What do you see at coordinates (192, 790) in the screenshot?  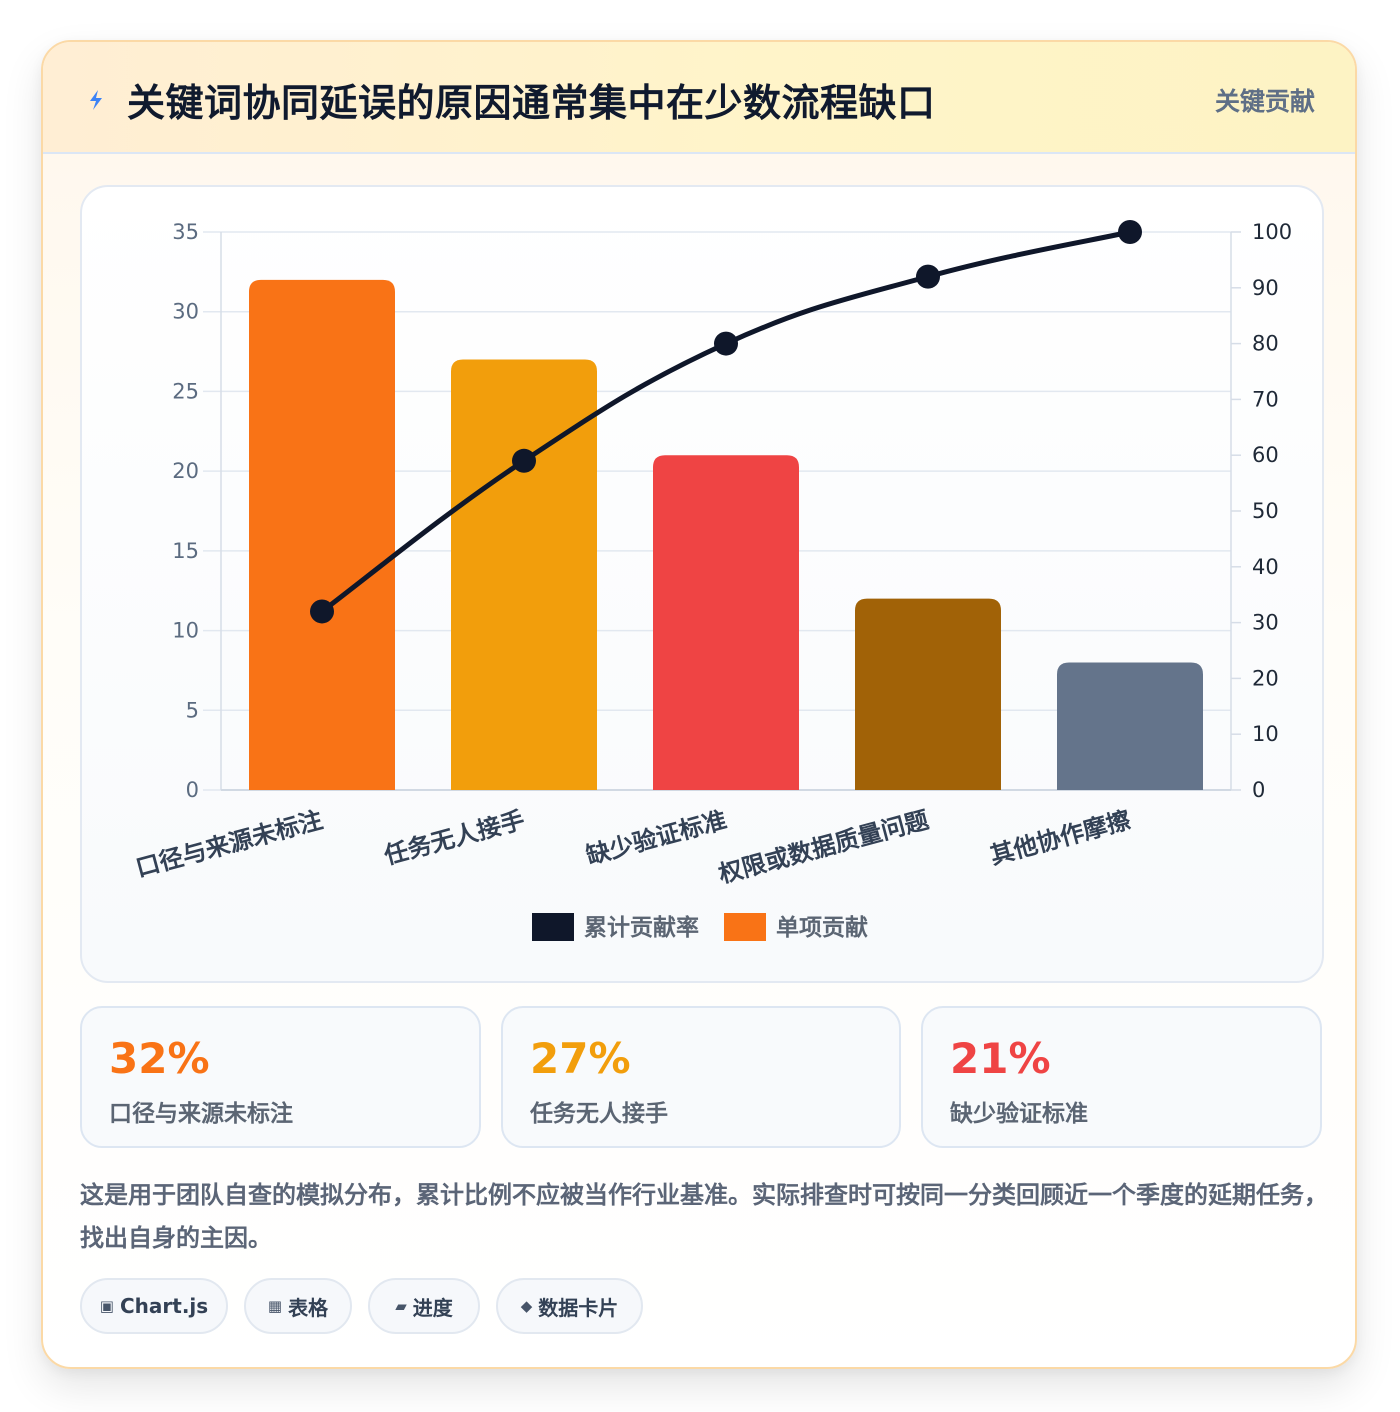 I see `y-tick-left: 0` at bounding box center [192, 790].